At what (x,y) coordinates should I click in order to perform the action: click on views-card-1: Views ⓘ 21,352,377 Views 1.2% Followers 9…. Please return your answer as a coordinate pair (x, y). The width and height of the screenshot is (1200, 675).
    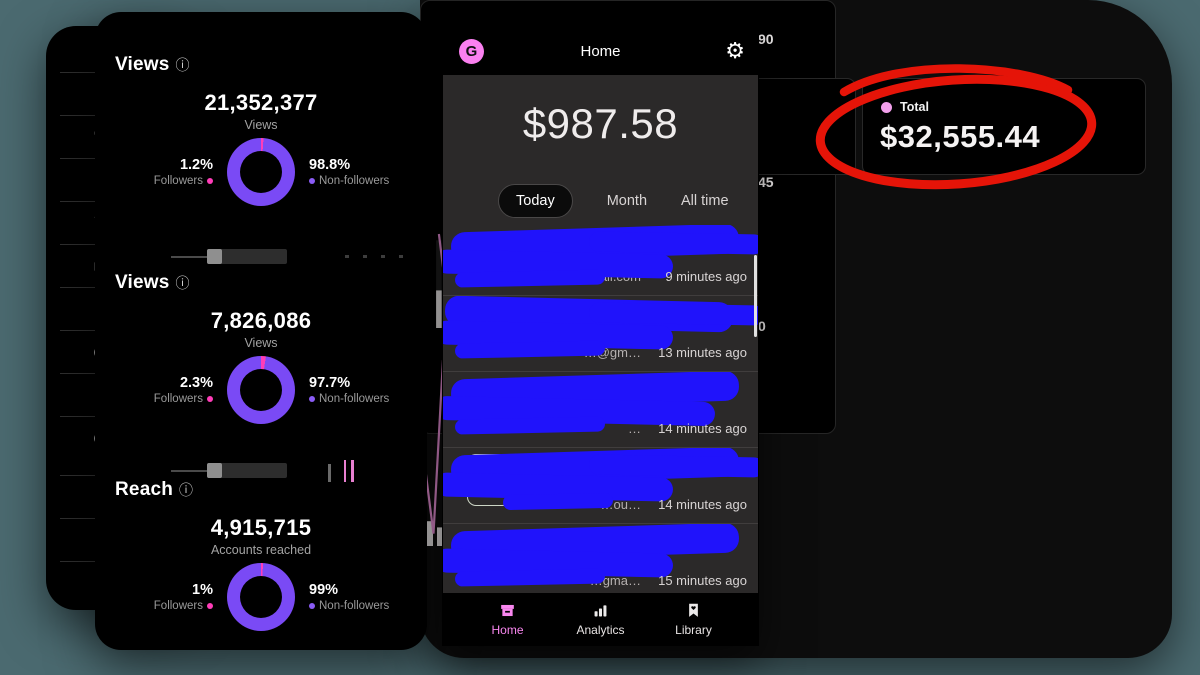
    Looking at the image, I should click on (261, 148).